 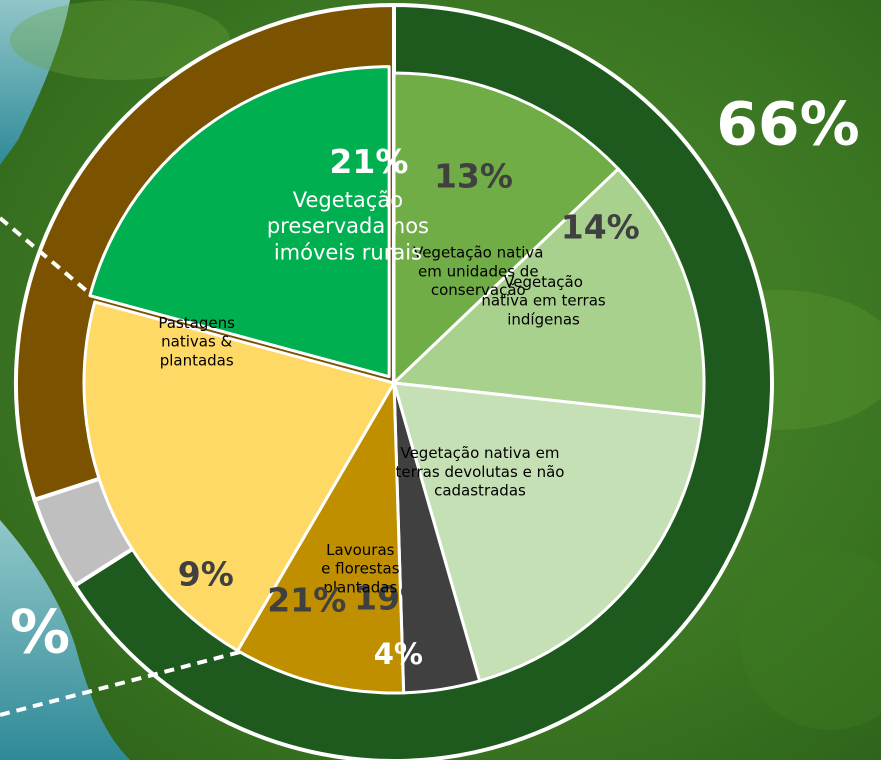 What do you see at coordinates (348, 226) in the screenshot?
I see `slice-category-label: preservada nos` at bounding box center [348, 226].